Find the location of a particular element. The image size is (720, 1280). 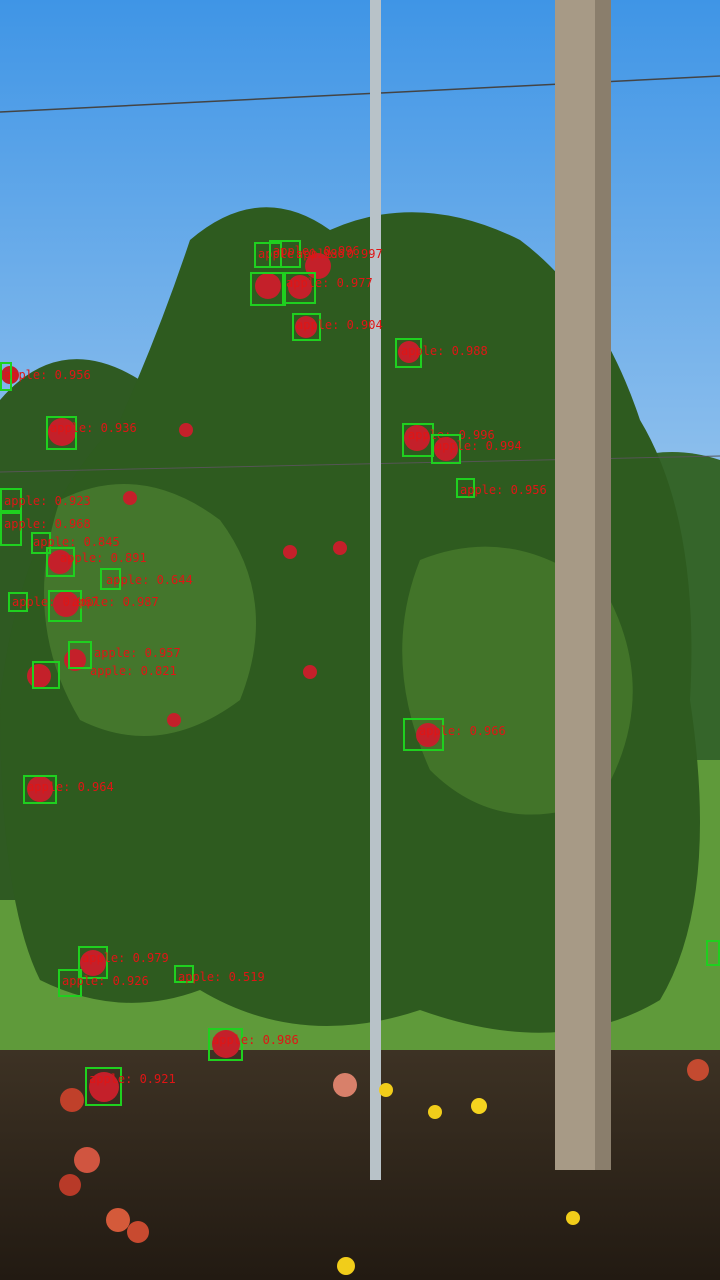

detection-box: apple: 0.923 is located at coordinates (45, 500).